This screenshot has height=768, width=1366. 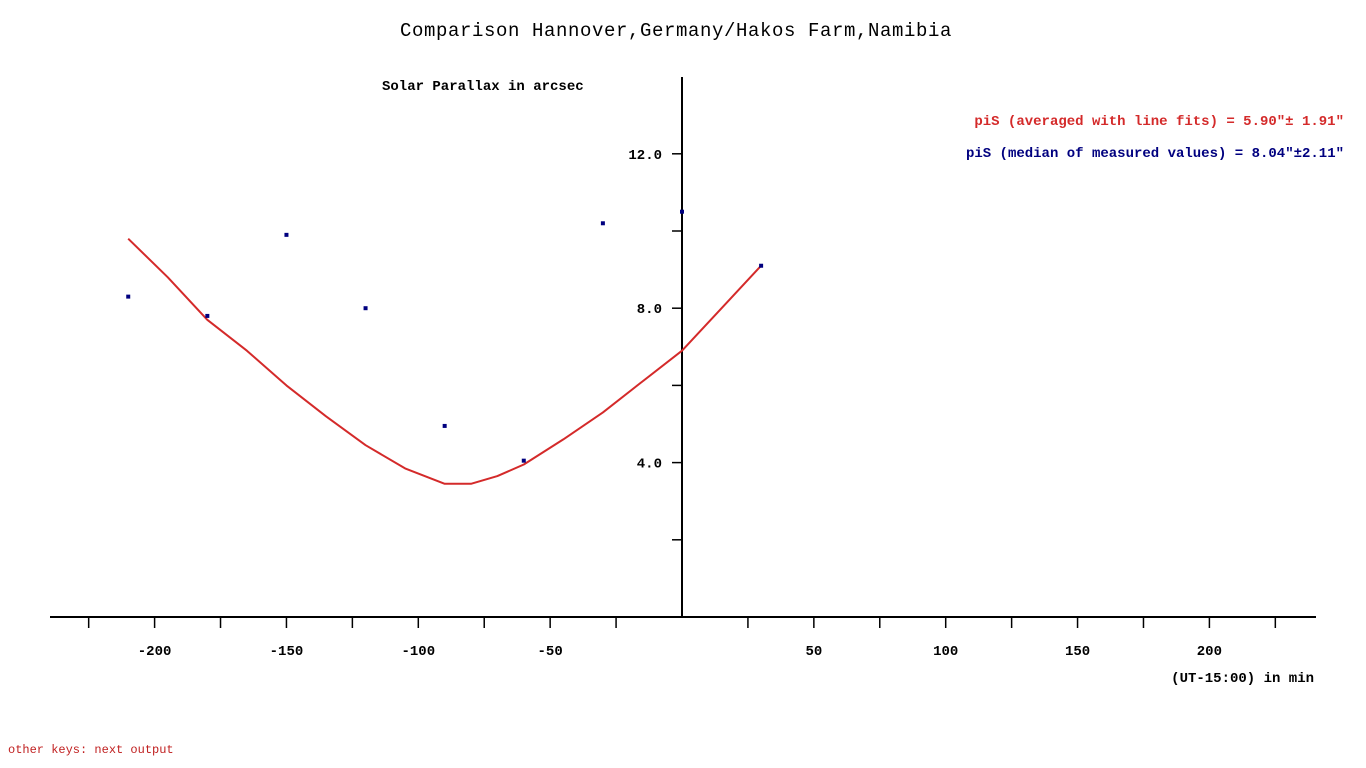 I want to click on x-tick-label: -200, so click(x=155, y=652).